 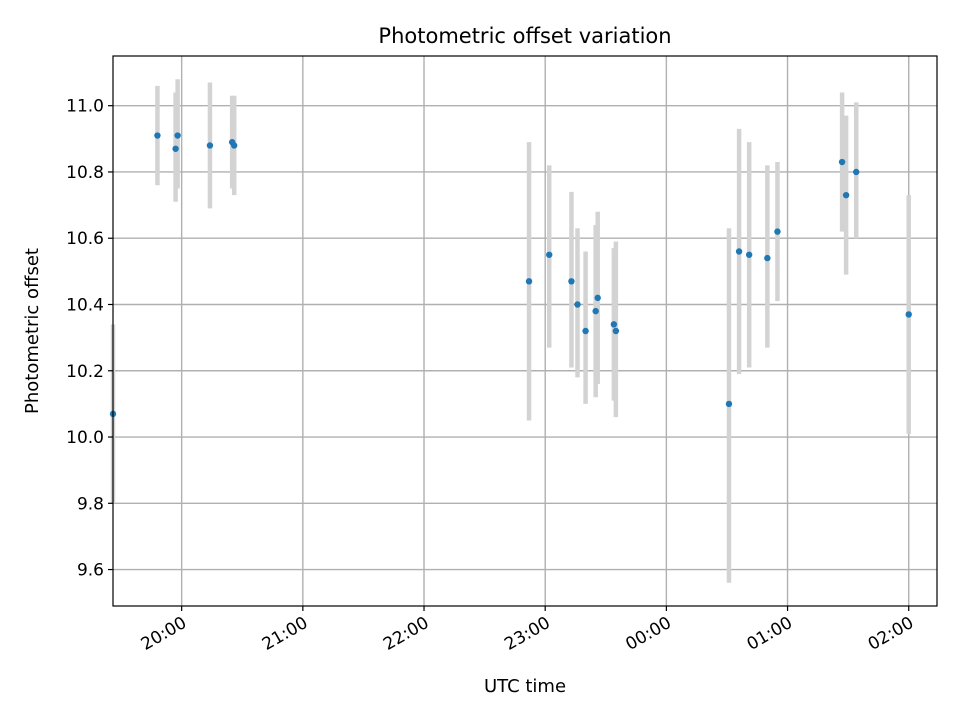 What do you see at coordinates (85, 107) in the screenshot?
I see `y-tick-label: 11.0` at bounding box center [85, 107].